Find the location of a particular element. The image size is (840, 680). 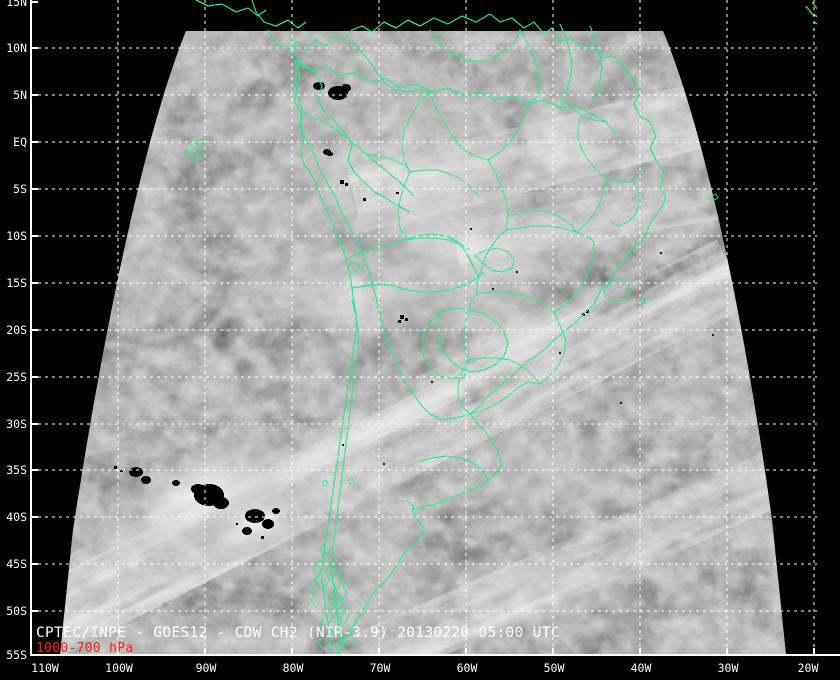

border-argentina-uruguay-plate is located at coordinates (410, 505).